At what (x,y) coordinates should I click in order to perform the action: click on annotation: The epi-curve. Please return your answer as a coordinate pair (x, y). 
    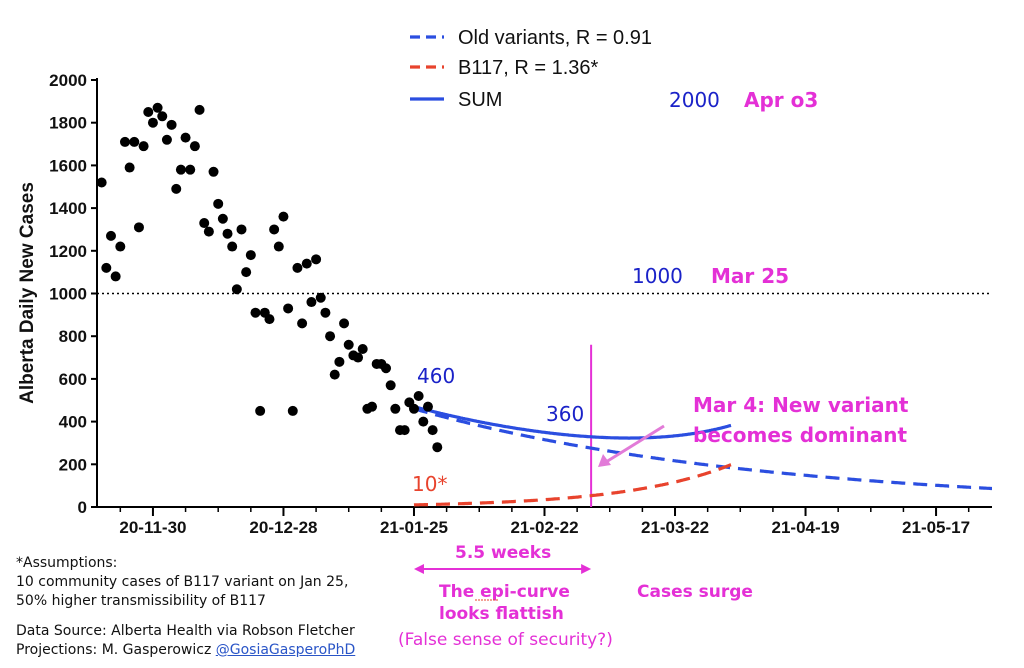
    Looking at the image, I should click on (504, 592).